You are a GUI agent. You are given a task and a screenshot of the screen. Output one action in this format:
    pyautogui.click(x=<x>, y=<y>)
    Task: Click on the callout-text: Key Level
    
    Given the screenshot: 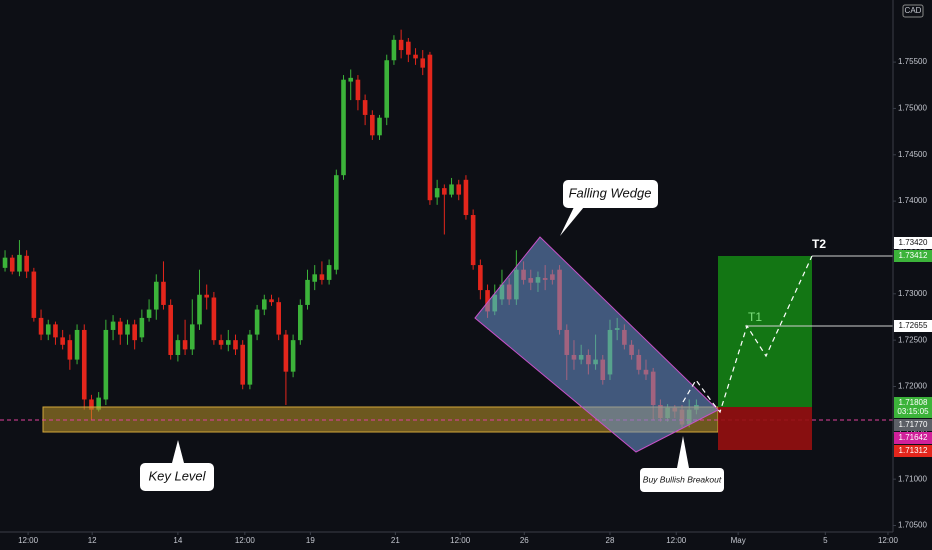 What is the action you would take?
    pyautogui.click(x=177, y=475)
    